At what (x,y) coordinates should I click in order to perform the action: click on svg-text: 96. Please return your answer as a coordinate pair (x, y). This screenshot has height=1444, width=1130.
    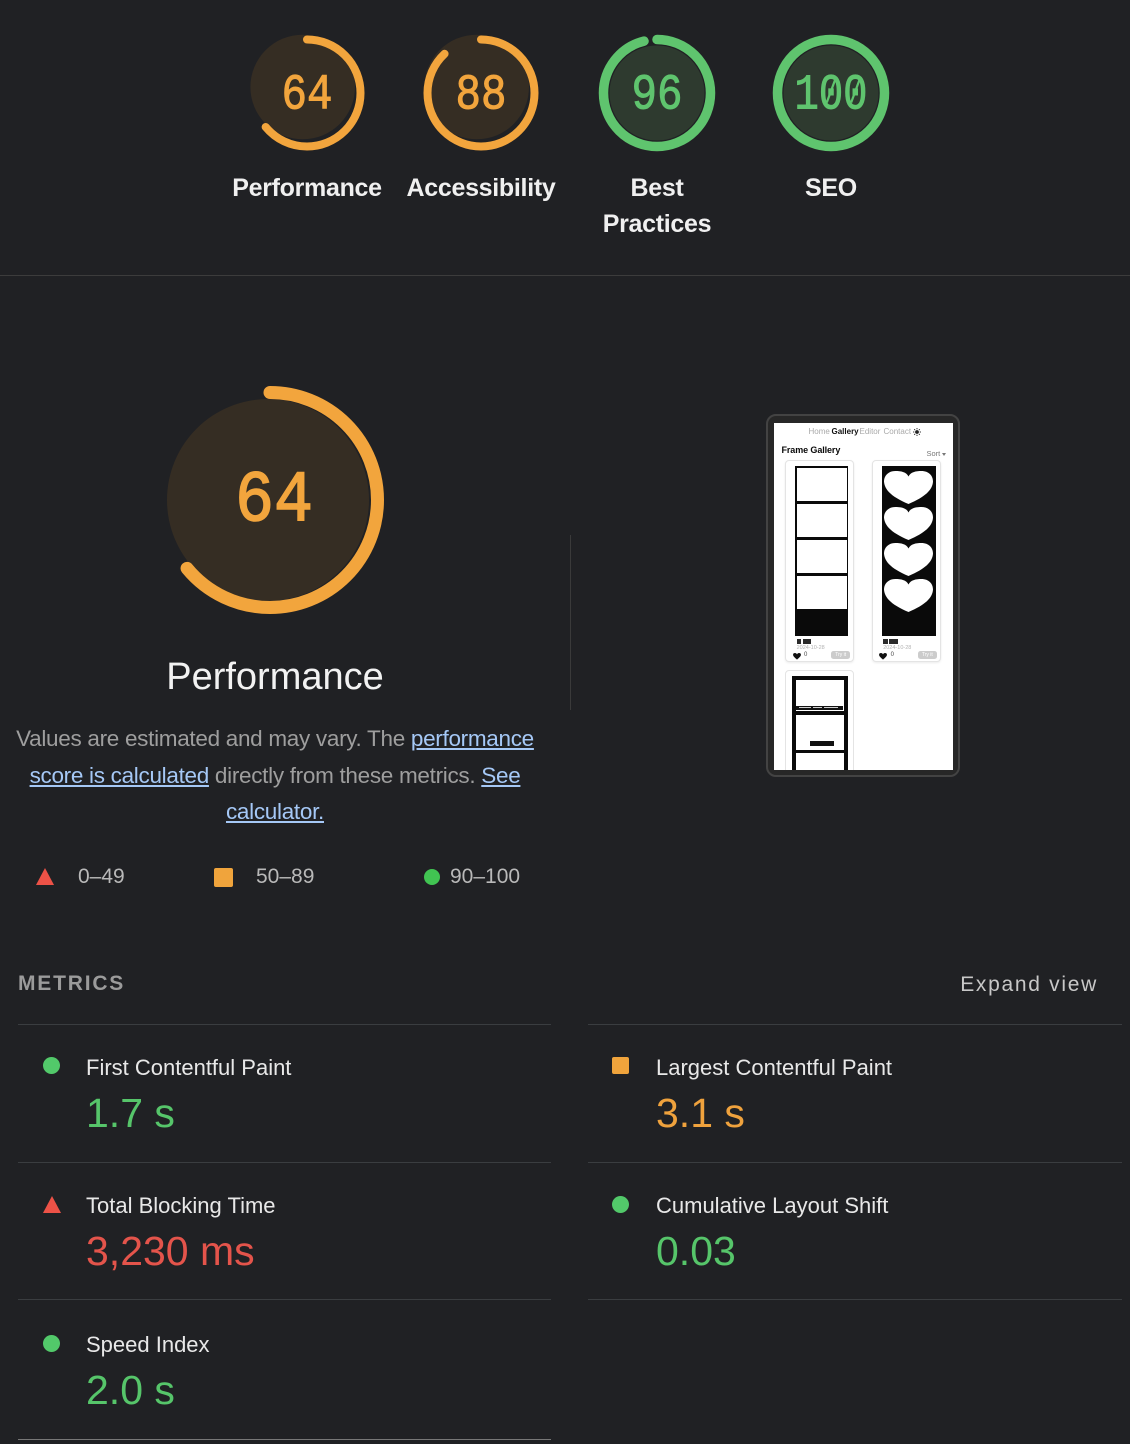
    Looking at the image, I should click on (657, 96).